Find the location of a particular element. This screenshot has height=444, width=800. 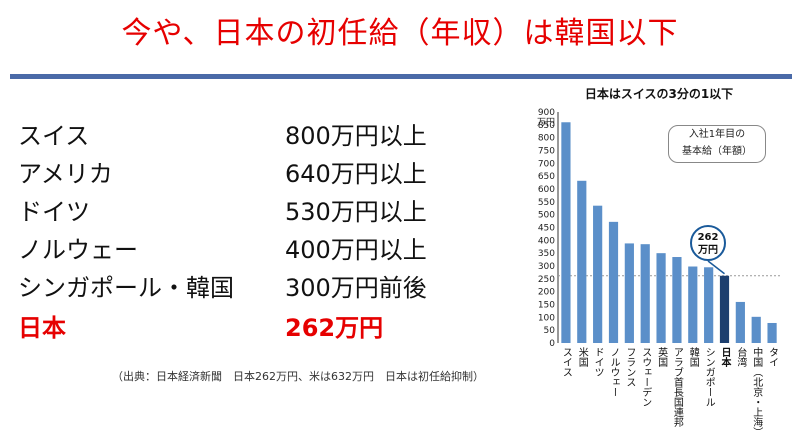

y-tick-label: 750 is located at coordinates (546, 152).